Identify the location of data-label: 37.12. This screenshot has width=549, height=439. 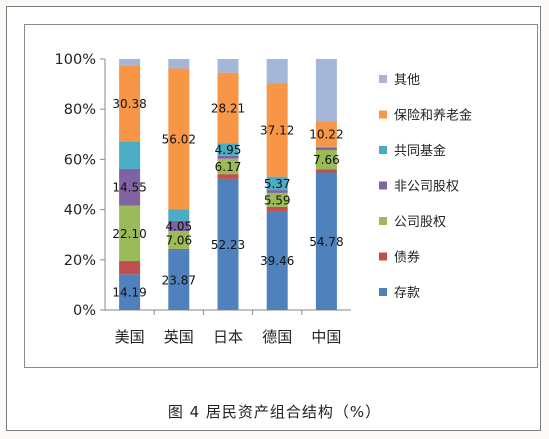
(277, 131).